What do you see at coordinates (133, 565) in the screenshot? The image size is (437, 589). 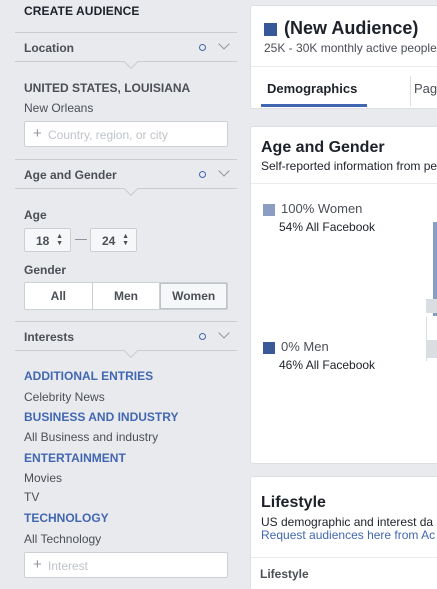 I see `interest-search-input` at bounding box center [133, 565].